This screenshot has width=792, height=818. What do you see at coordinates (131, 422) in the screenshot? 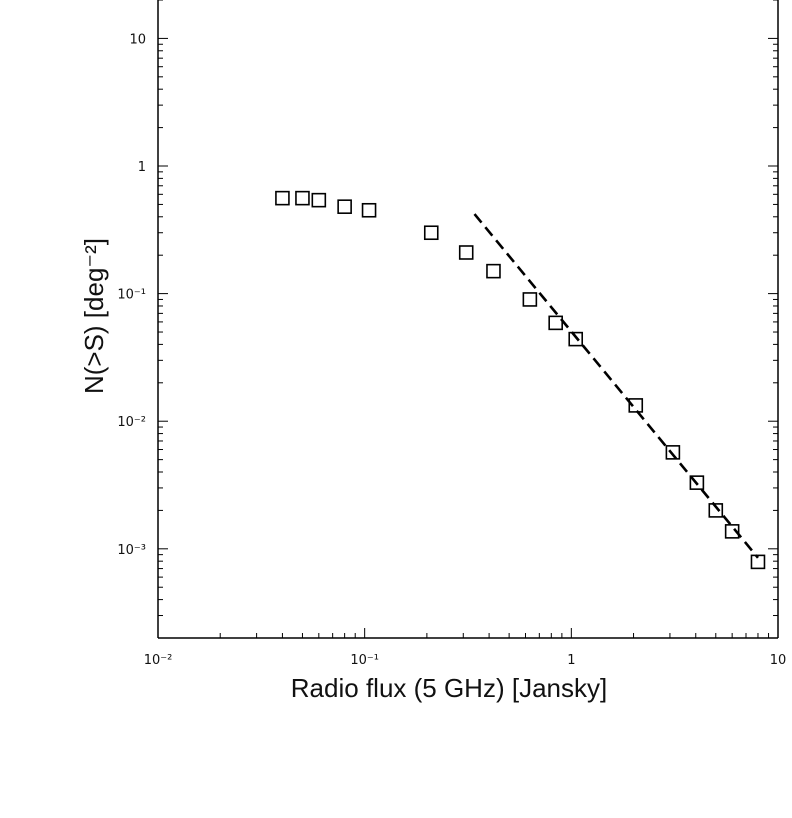
I see `y-tick-label: 10⁻²` at bounding box center [131, 422].